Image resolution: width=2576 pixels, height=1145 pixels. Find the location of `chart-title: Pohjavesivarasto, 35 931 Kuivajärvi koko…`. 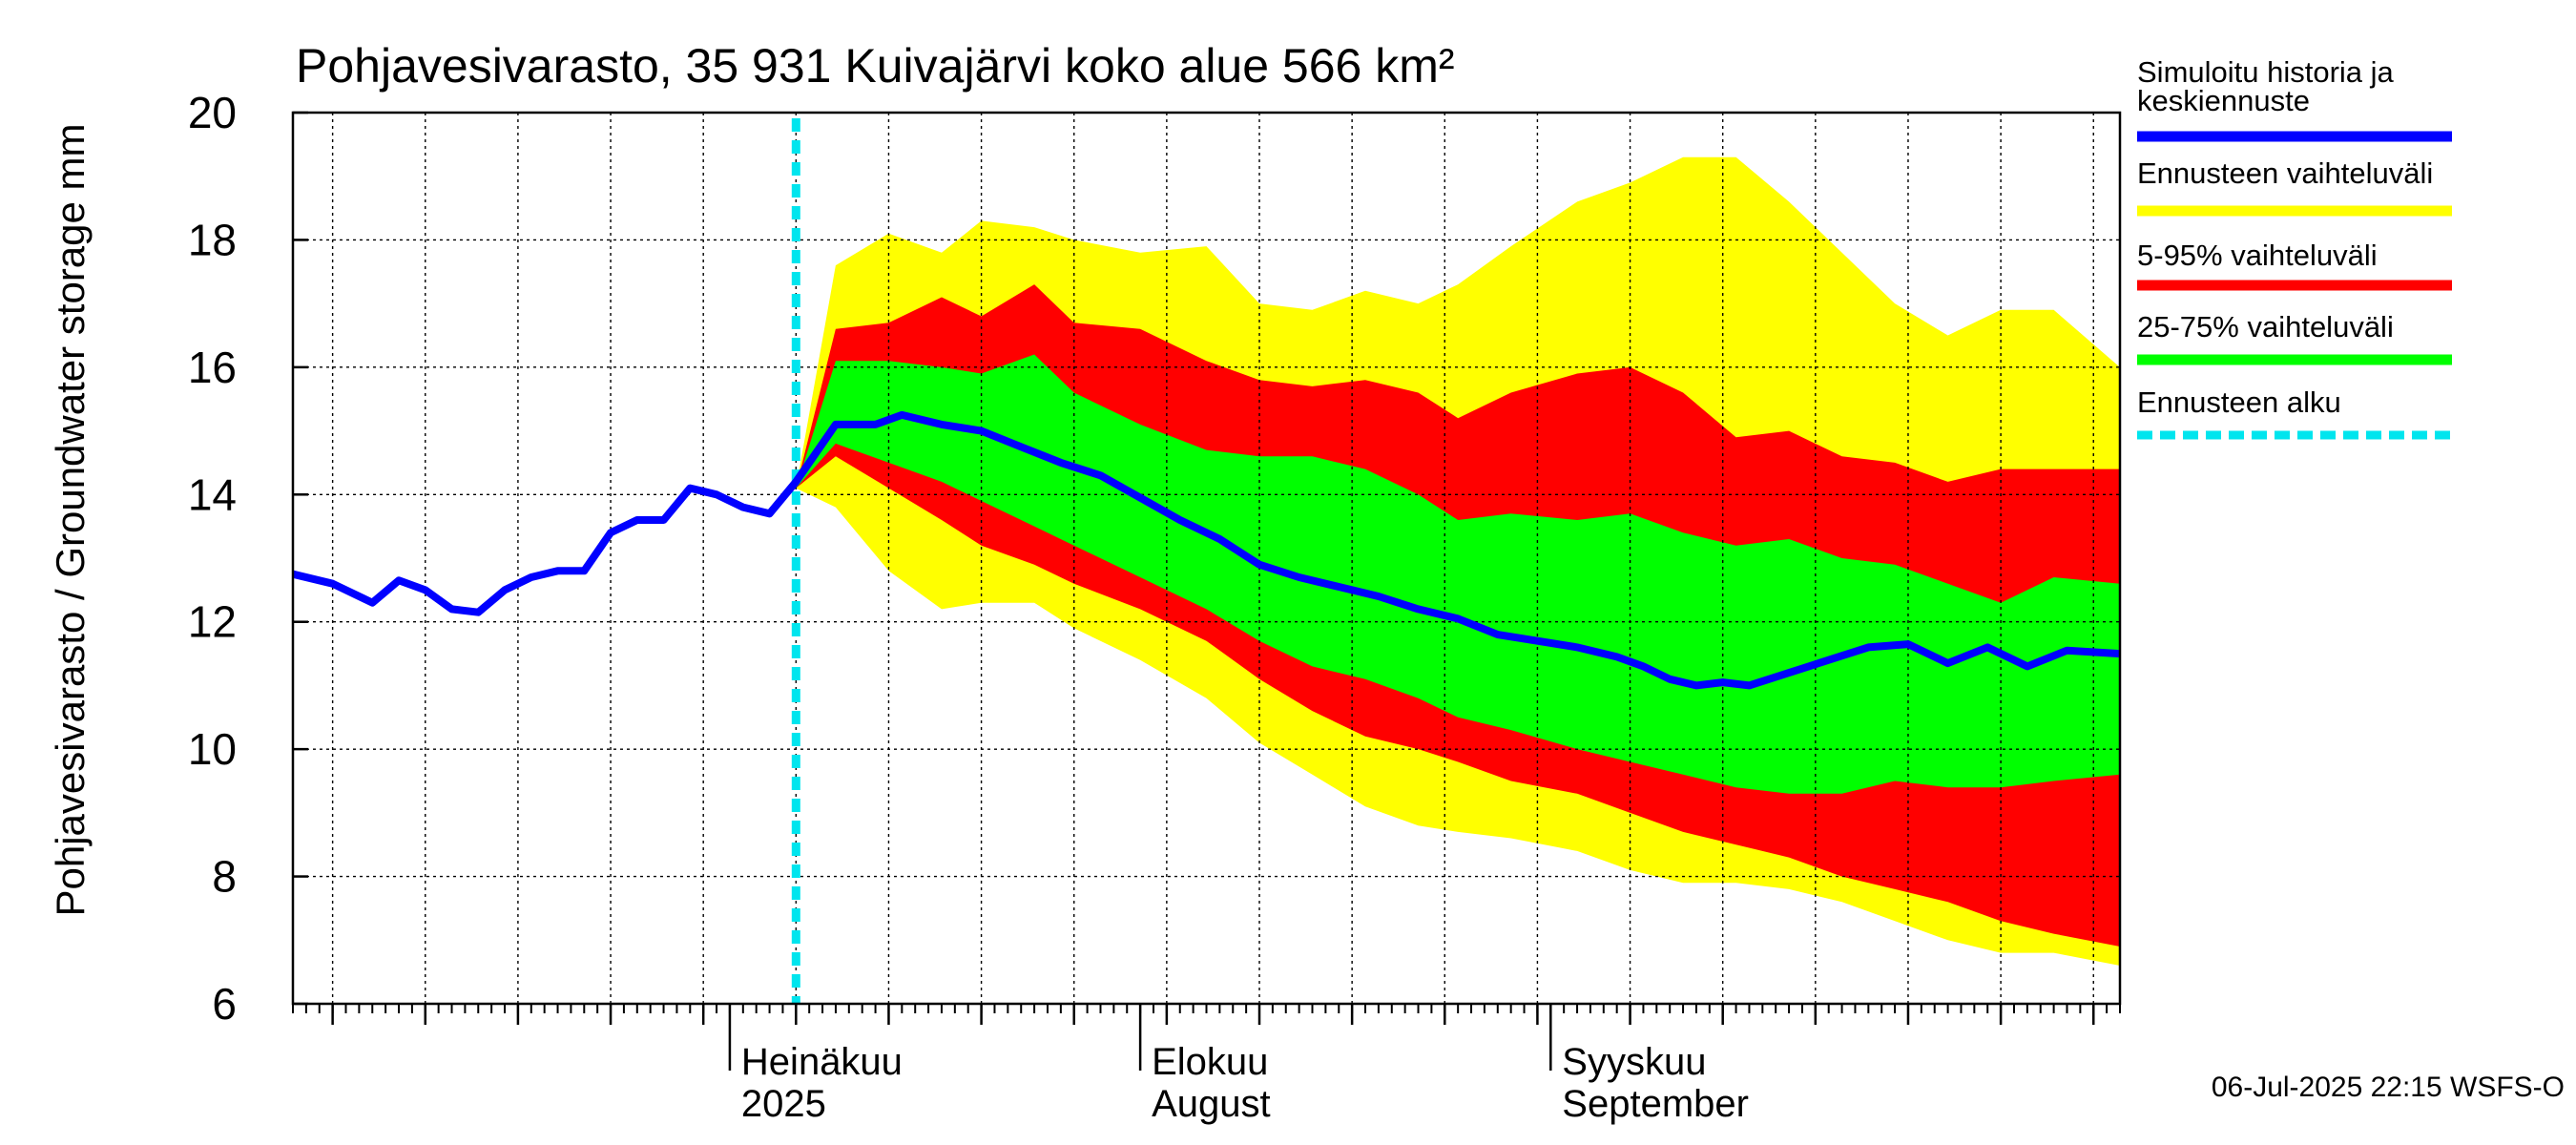

chart-title: Pohjavesivarasto, 35 931 Kuivajärvi koko… is located at coordinates (875, 66).